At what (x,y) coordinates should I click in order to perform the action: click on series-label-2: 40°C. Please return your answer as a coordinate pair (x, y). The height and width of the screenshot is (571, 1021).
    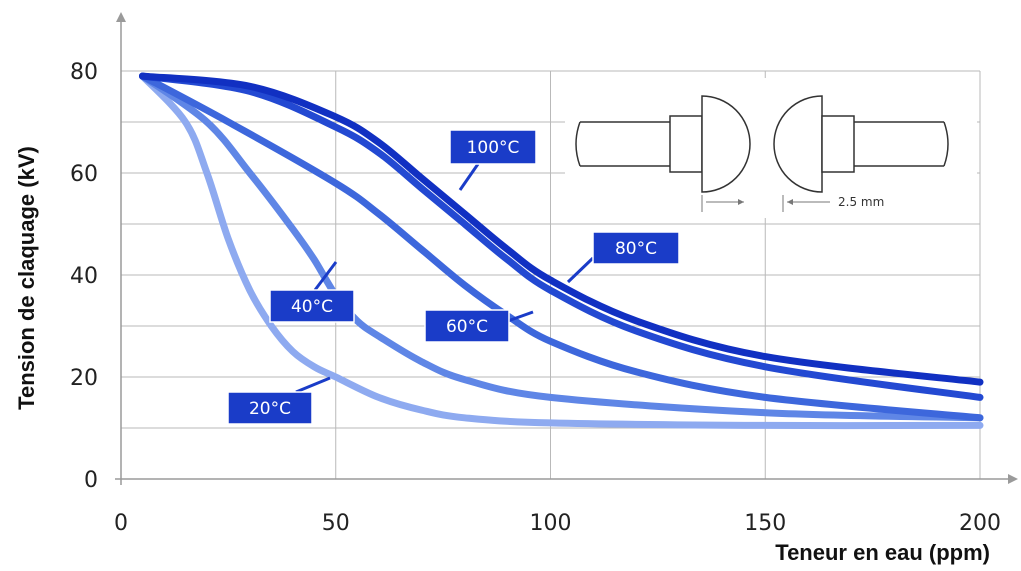
    Looking at the image, I should click on (312, 292).